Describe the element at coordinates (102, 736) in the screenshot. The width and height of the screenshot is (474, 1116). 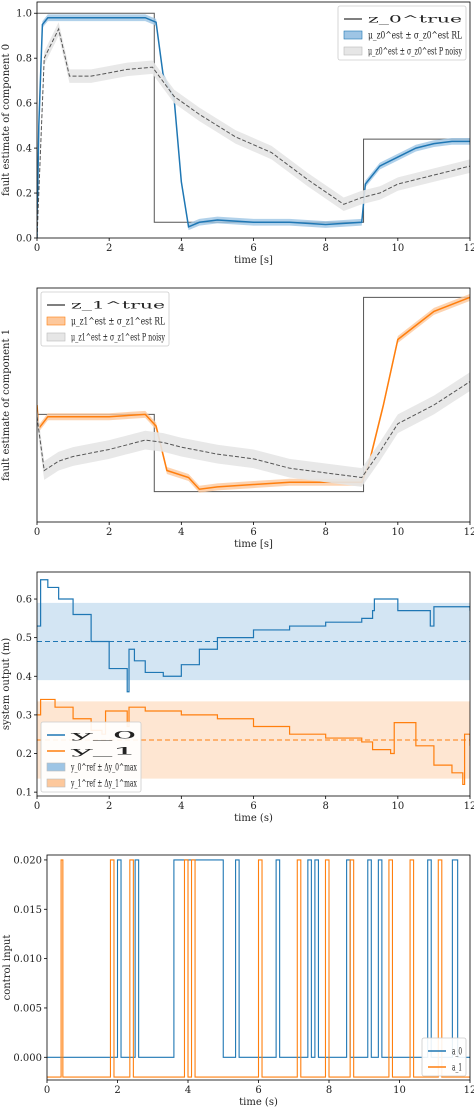
I see `legend-label-0: y_0` at that location.